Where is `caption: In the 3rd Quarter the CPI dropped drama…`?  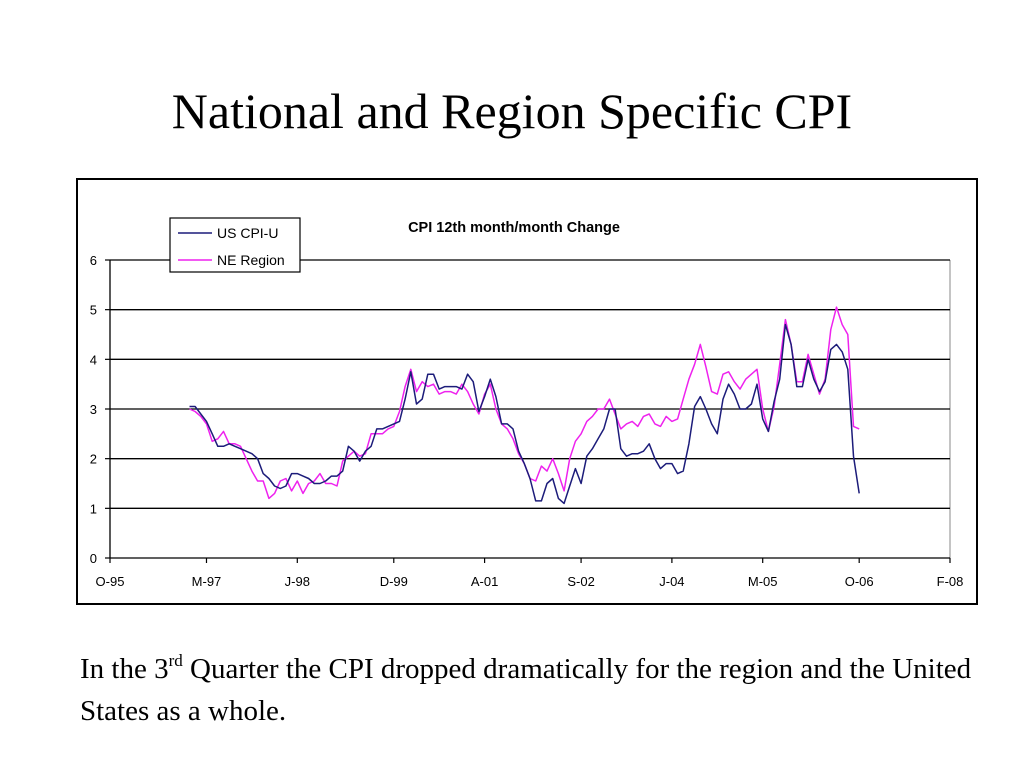
caption: In the 3rd Quarter the CPI dropped drama… is located at coordinates (530, 690).